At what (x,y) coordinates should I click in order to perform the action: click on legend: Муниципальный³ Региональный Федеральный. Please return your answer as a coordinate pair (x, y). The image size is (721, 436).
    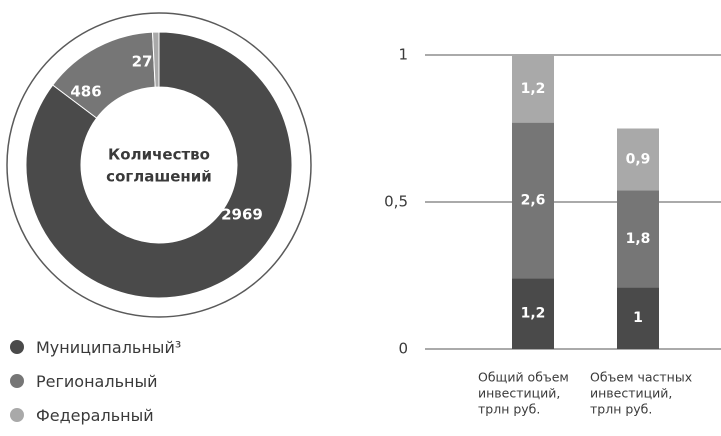
    Looking at the image, I should click on (95, 381).